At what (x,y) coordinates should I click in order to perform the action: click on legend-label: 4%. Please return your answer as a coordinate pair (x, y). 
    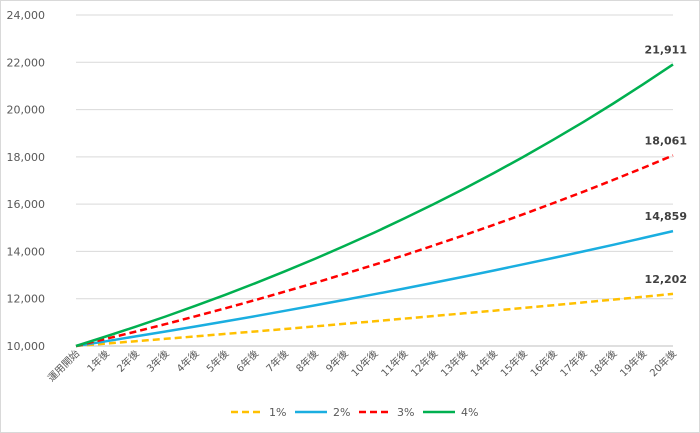
    Looking at the image, I should click on (469, 412).